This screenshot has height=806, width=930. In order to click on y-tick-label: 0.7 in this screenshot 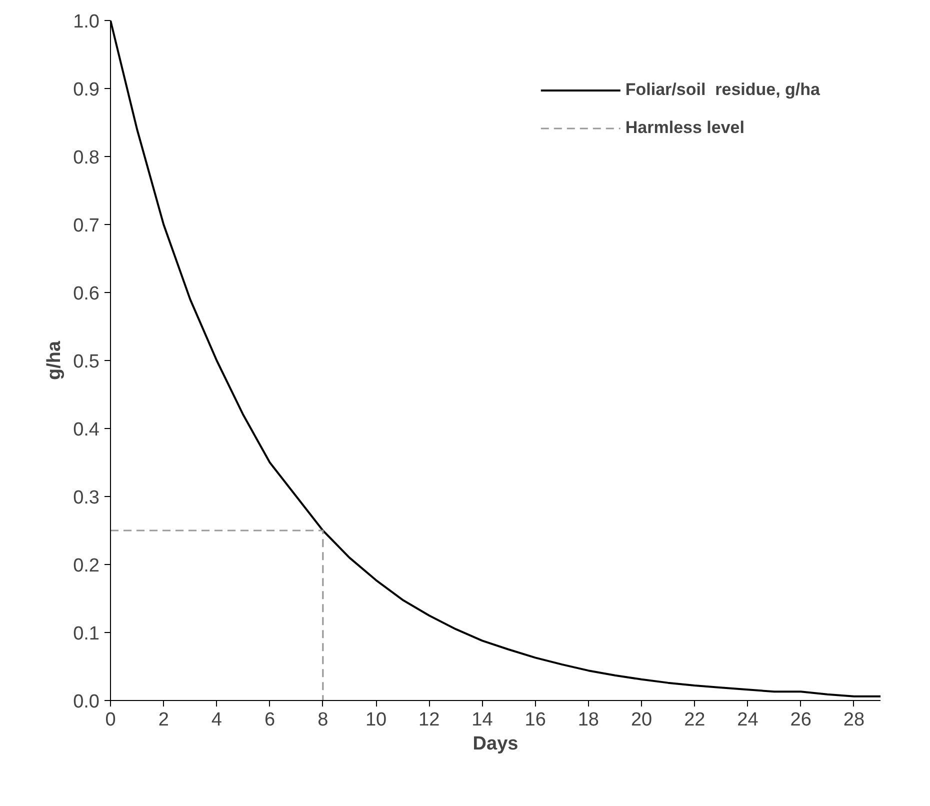, I will do `click(86, 226)`.